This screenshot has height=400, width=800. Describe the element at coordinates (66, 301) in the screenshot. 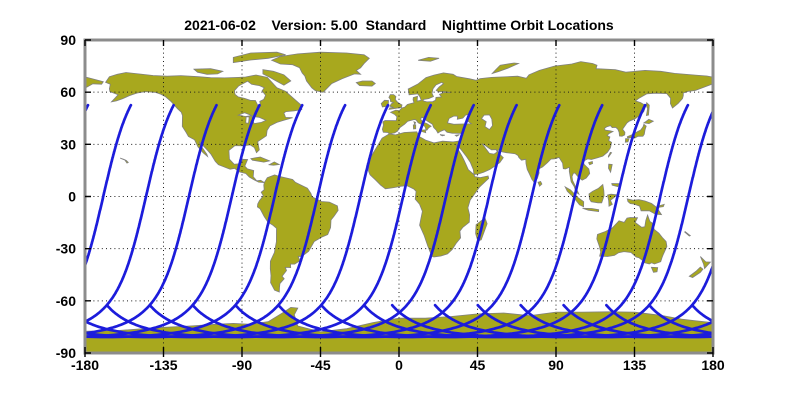

I see `y-tick-label: -60` at that location.